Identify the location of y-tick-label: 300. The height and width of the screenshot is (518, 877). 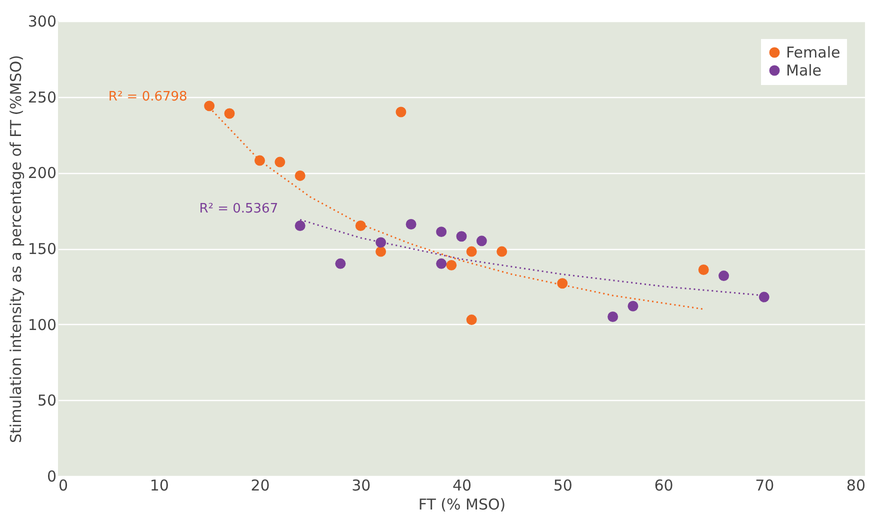
(42, 21).